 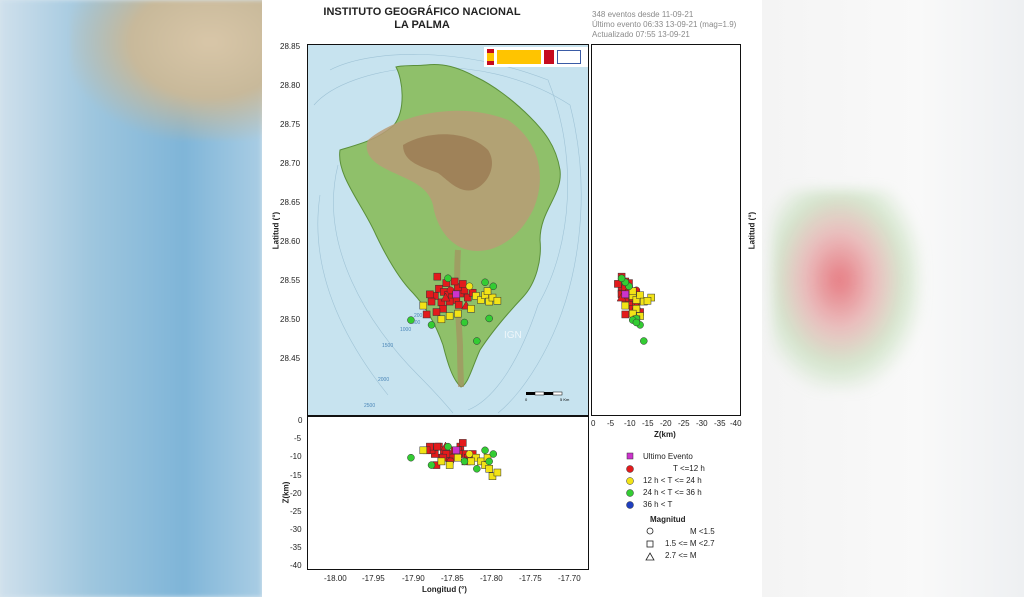 What do you see at coordinates (290, 319) in the screenshot?
I see `lat-tick: 28.50` at bounding box center [290, 319].